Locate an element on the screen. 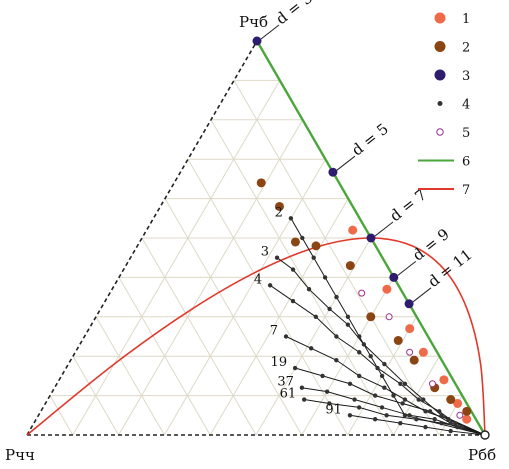 This screenshot has width=509, height=469. curve-label-7: 7 is located at coordinates (274, 331).